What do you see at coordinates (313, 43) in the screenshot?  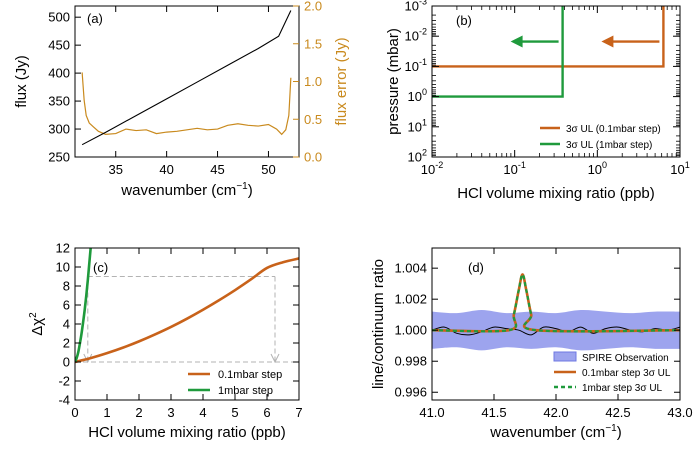 I see `a-y2tick-label-3: 1.5` at bounding box center [313, 43].